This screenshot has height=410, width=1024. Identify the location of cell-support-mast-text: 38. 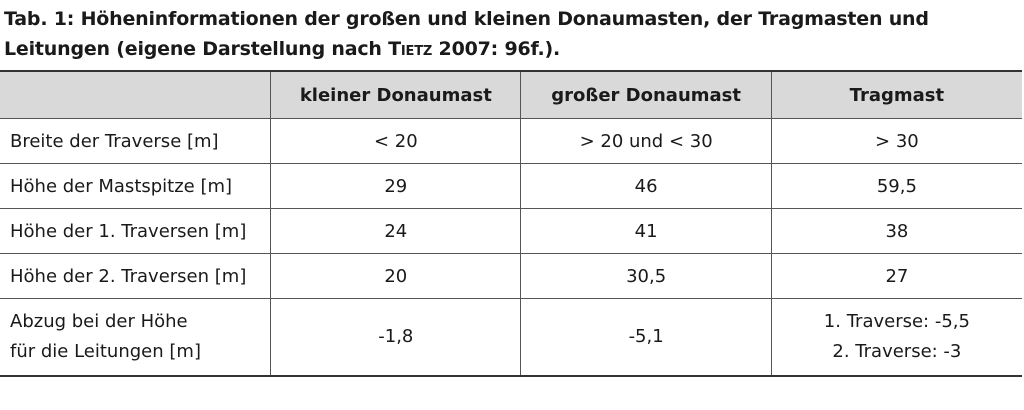
(897, 231).